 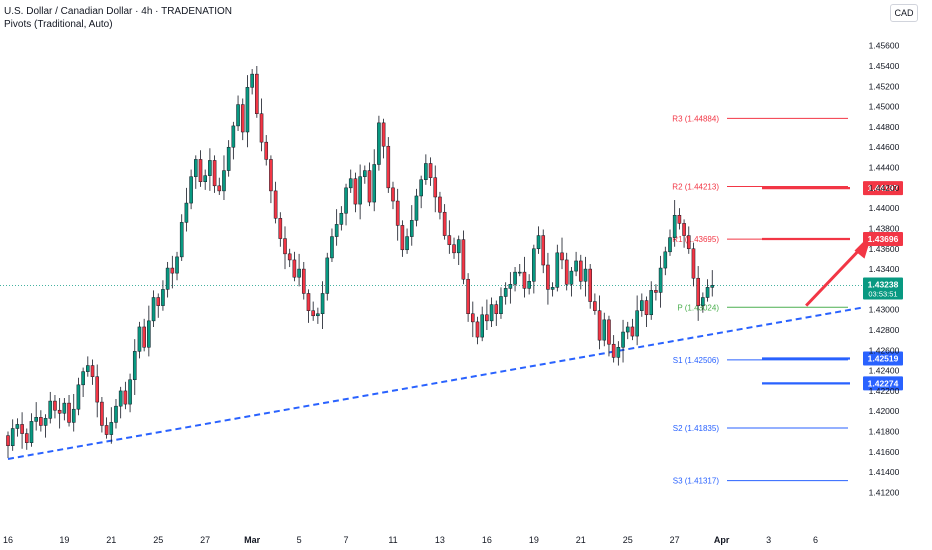 What do you see at coordinates (884, 249) in the screenshot?
I see `y-tick-label: 1.43600` at bounding box center [884, 249].